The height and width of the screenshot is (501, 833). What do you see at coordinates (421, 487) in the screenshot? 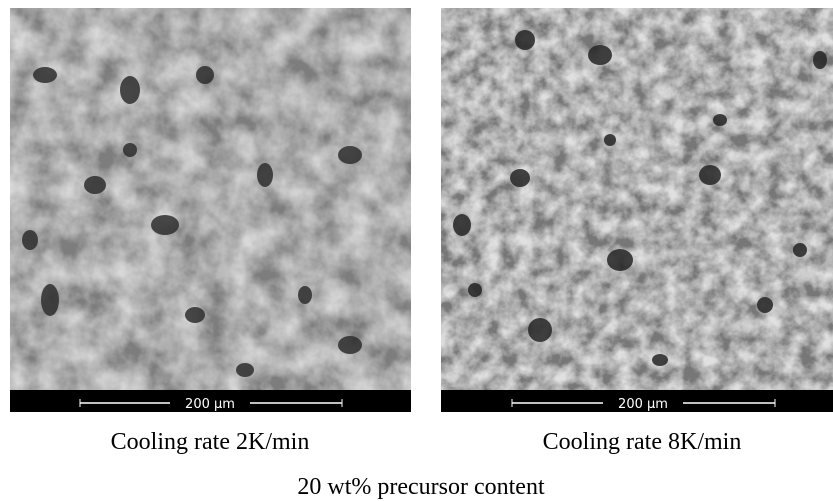
I see `figure-caption: 20 wt% precursor content` at bounding box center [421, 487].